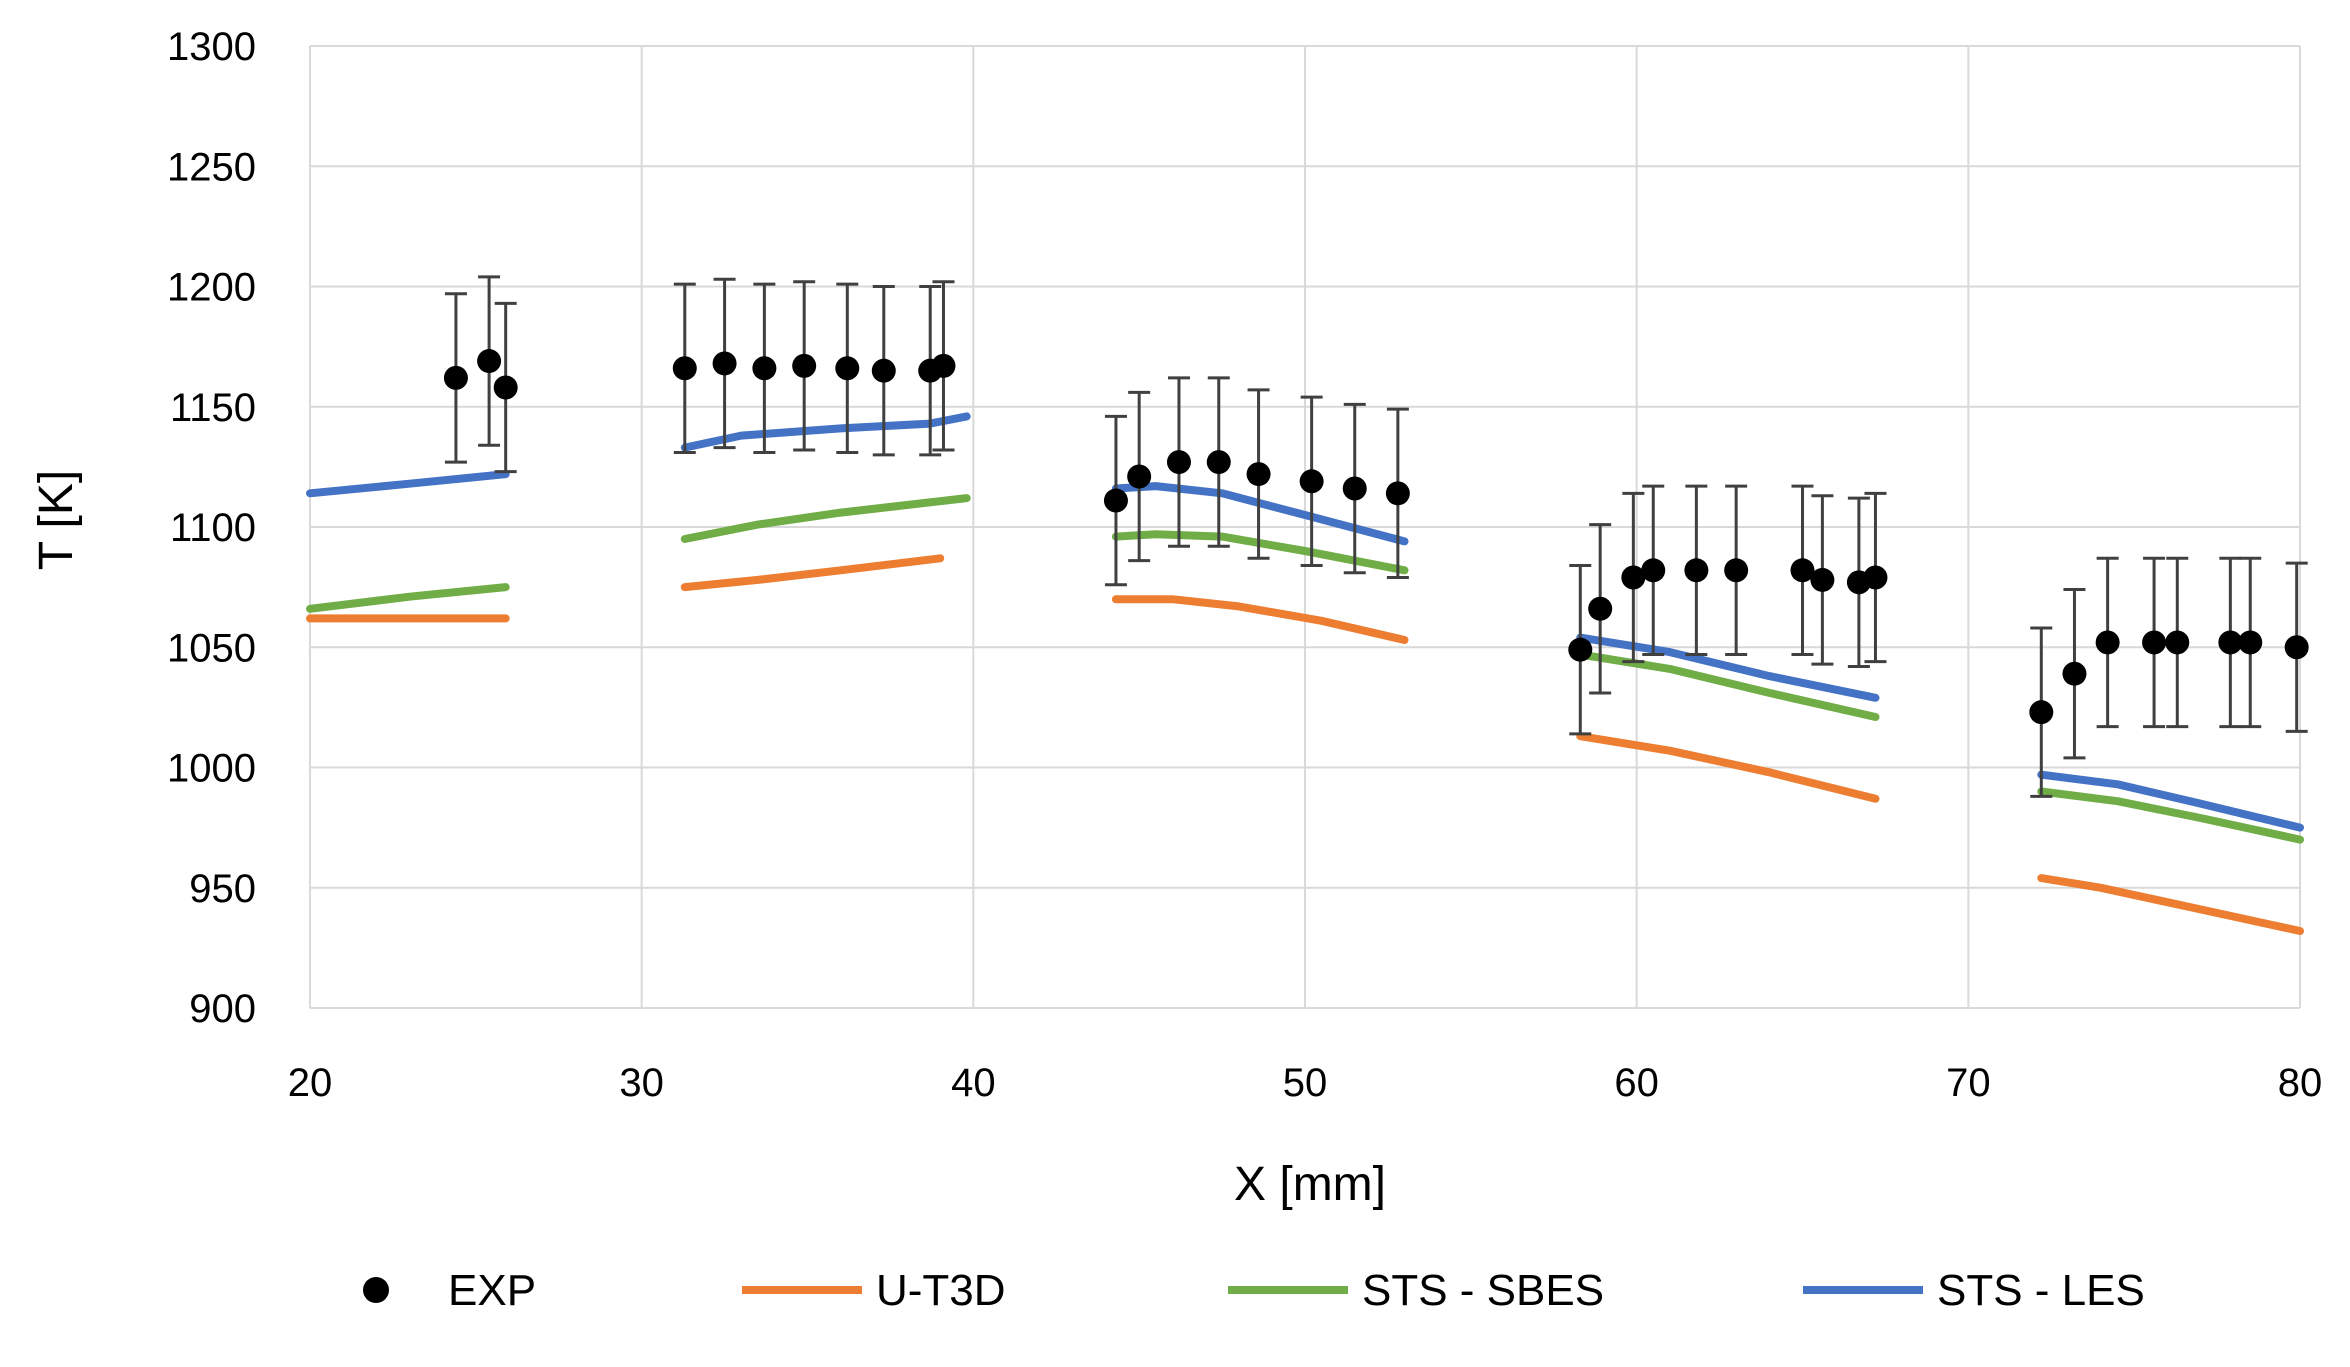 This screenshot has width=2350, height=1367. Describe the element at coordinates (211, 288) in the screenshot. I see `y-tick-label-6: 1200` at that location.